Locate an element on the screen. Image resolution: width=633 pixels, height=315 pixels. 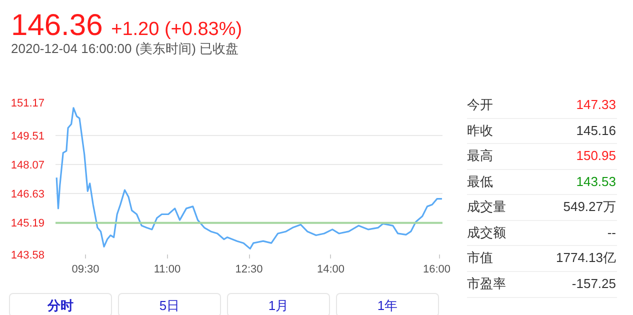
chart-title: 146.36 +1.20 (+0.83%) is located at coordinates (126, 25).